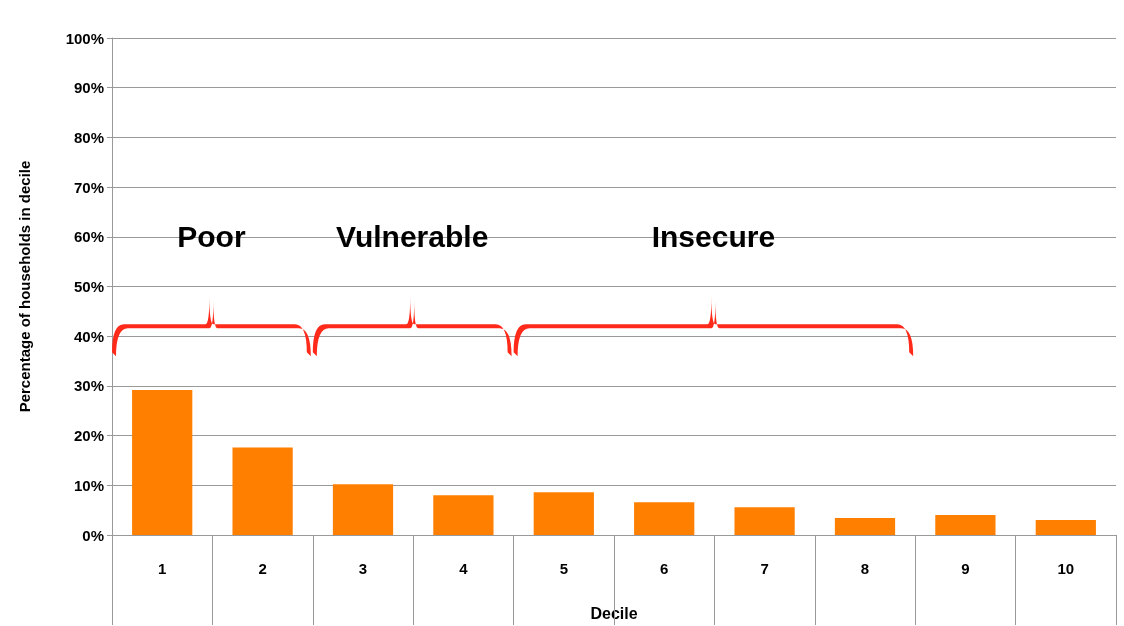 This screenshot has width=1124, height=626. What do you see at coordinates (24, 286) in the screenshot?
I see `y-axis-title: Percentage of households in decile` at bounding box center [24, 286].